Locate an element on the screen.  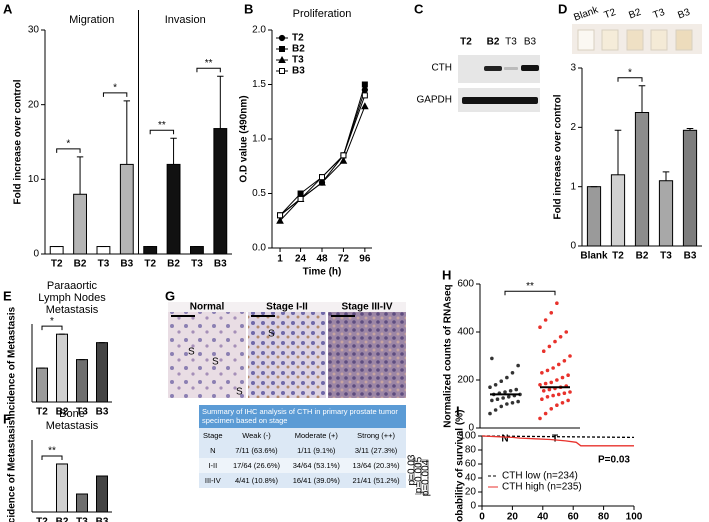
y-tick-label: 100 is located at coordinates (467, 436).